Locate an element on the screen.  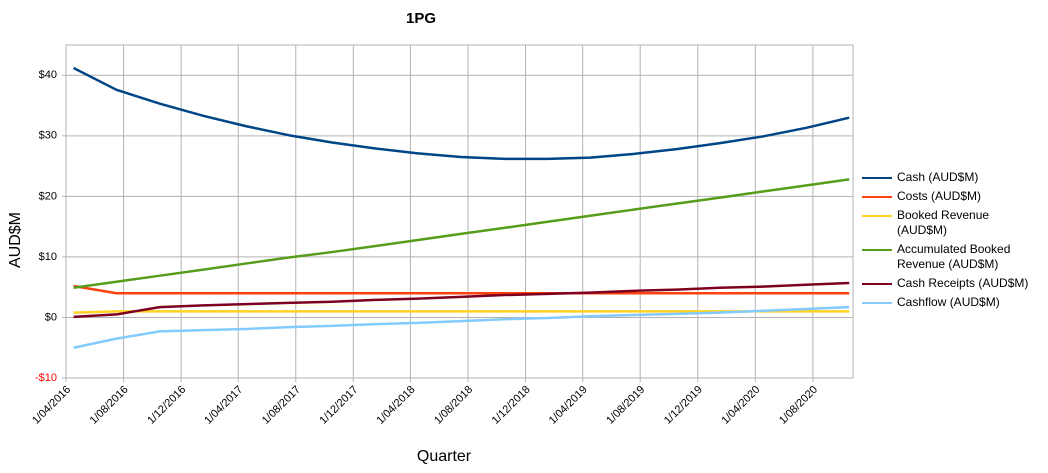
x-tick-label: 1/08/2019 is located at coordinates (625, 405).